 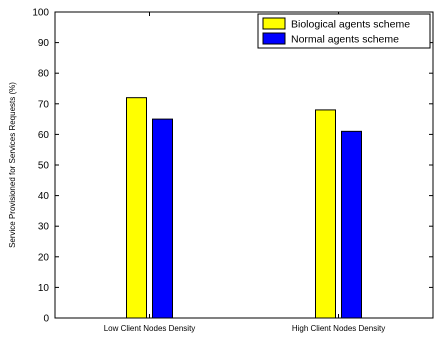 I want to click on y-tick-label: 70, so click(x=44, y=104).